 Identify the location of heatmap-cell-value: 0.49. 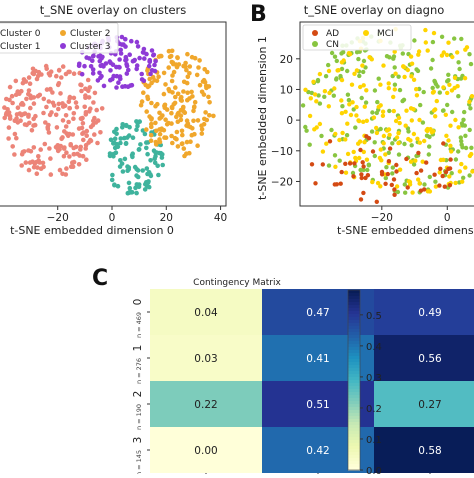
(429, 313).